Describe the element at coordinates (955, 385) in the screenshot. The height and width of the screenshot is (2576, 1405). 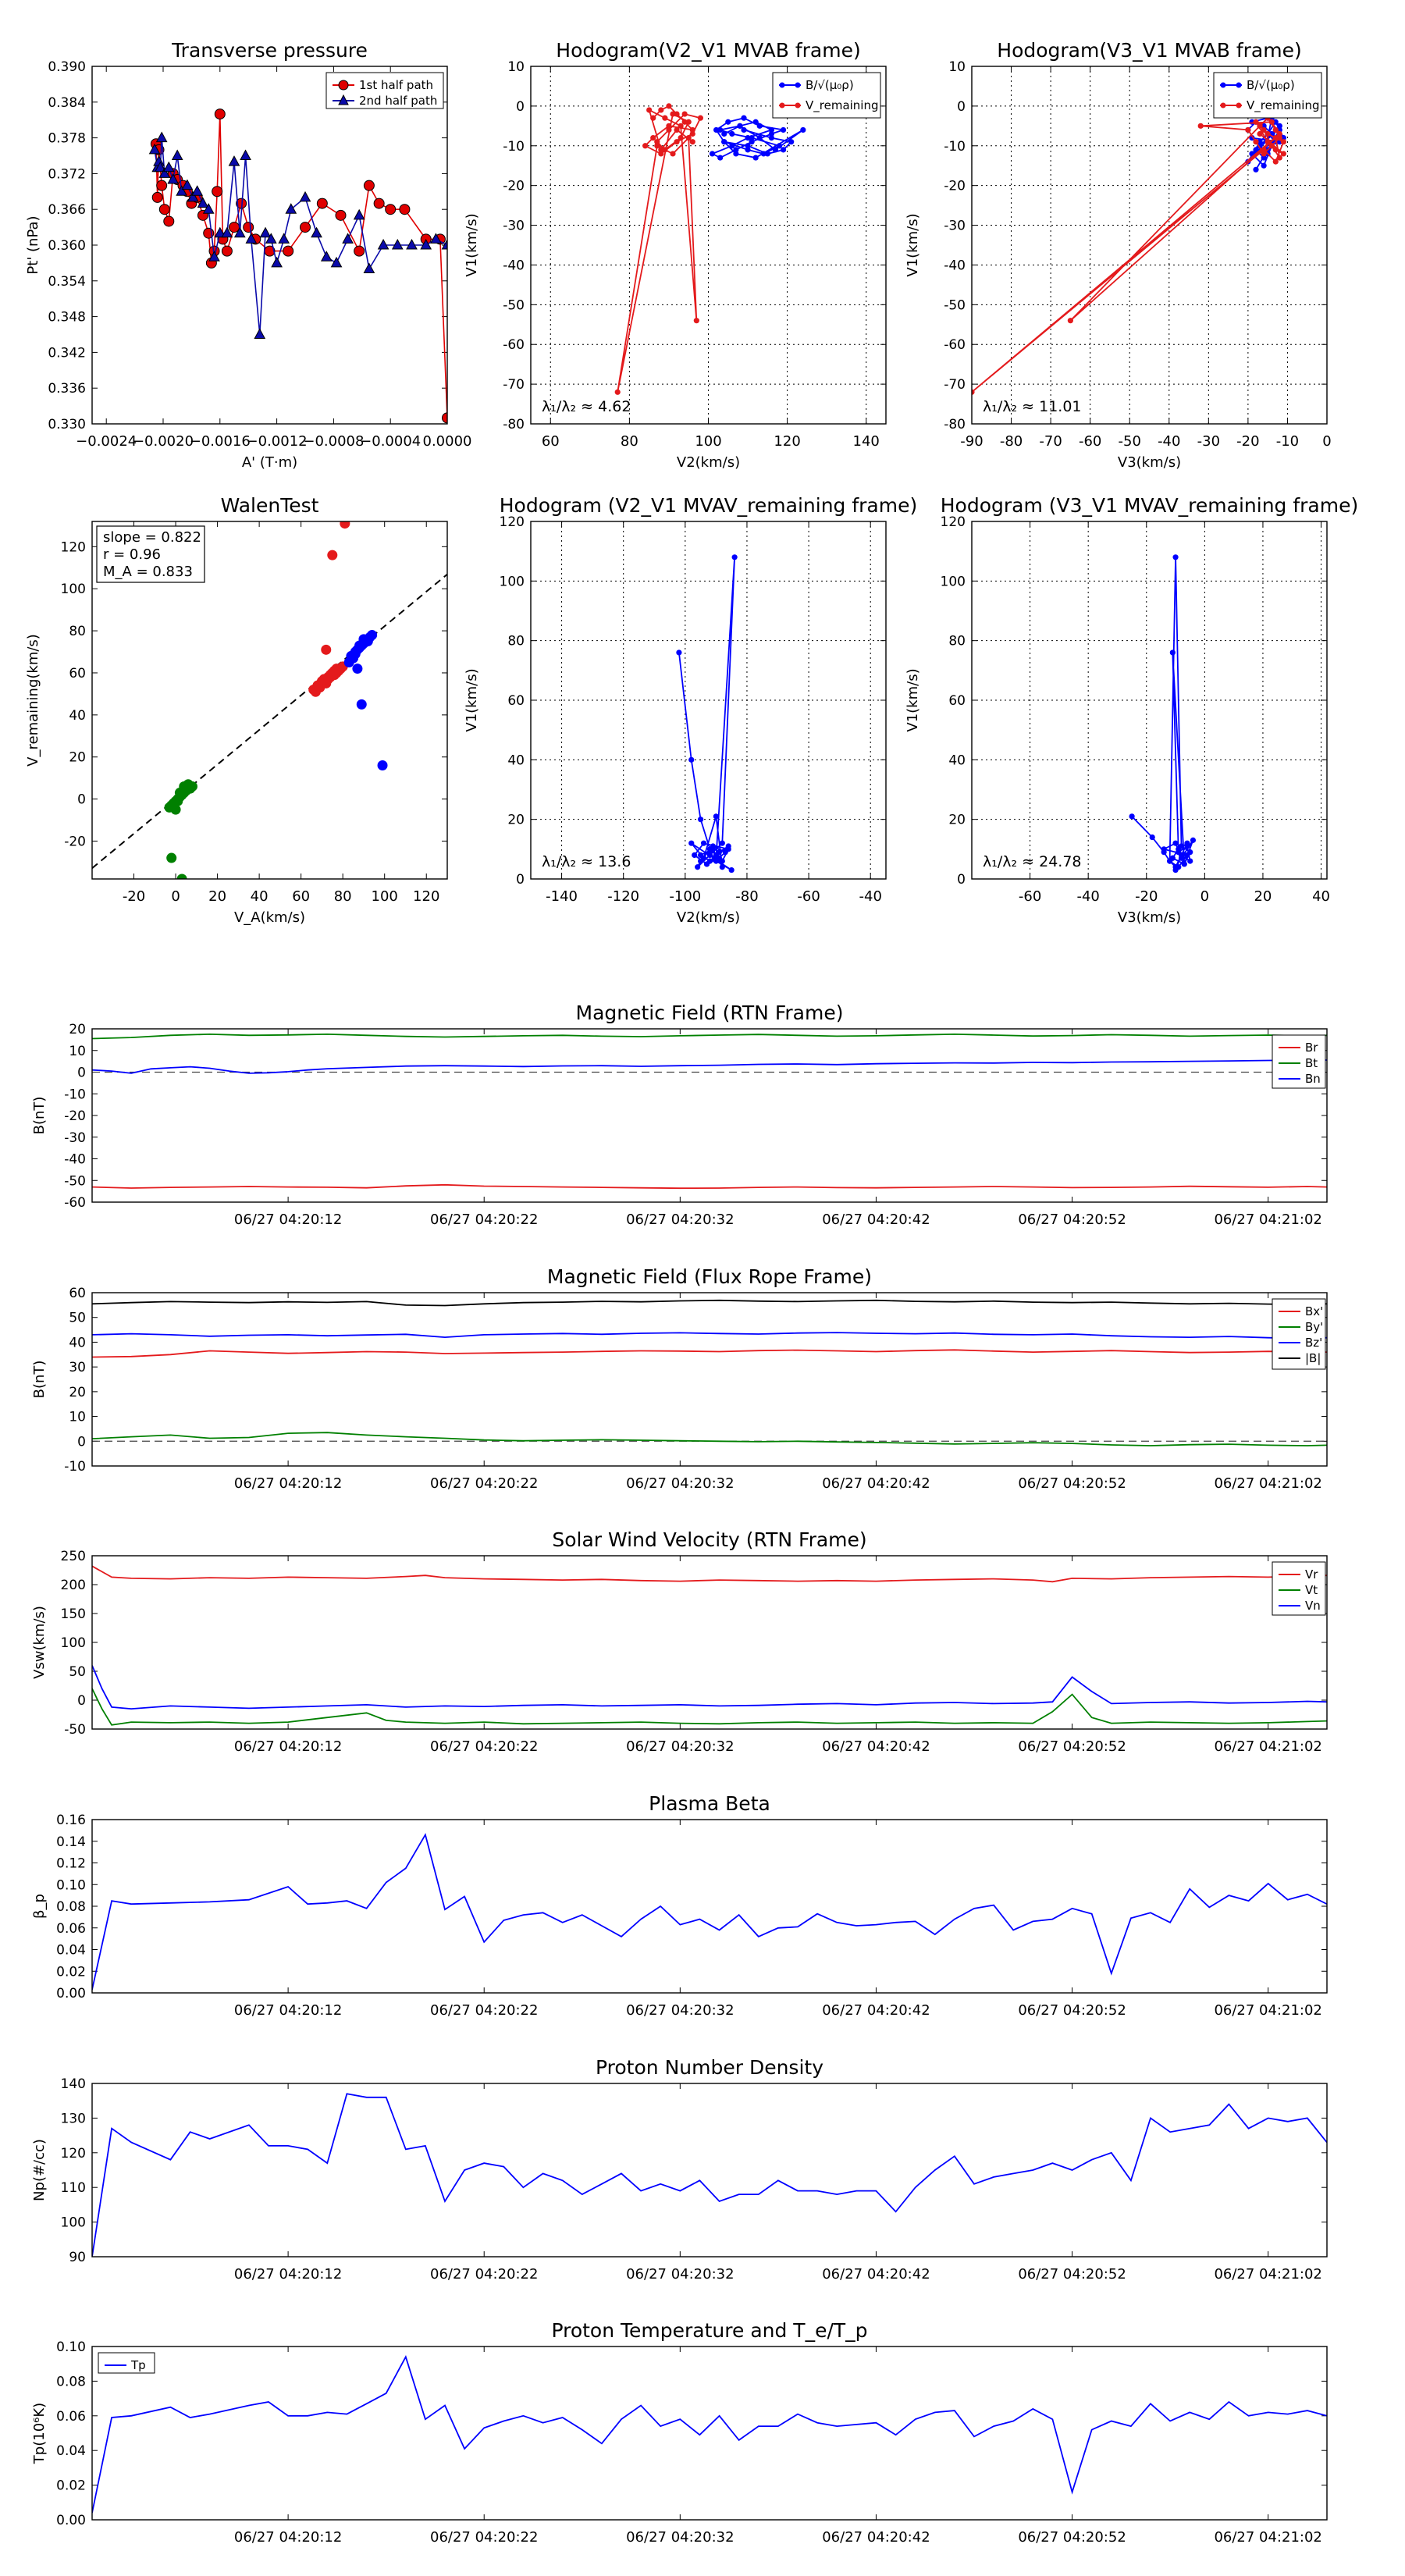
I see `y-tick-label: -70` at that location.